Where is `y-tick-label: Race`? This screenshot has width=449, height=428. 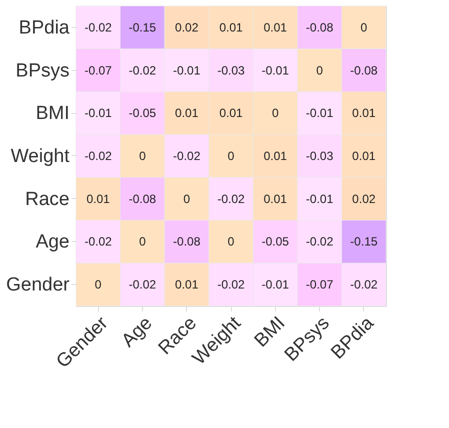
y-tick-label: Race is located at coordinates (47, 199).